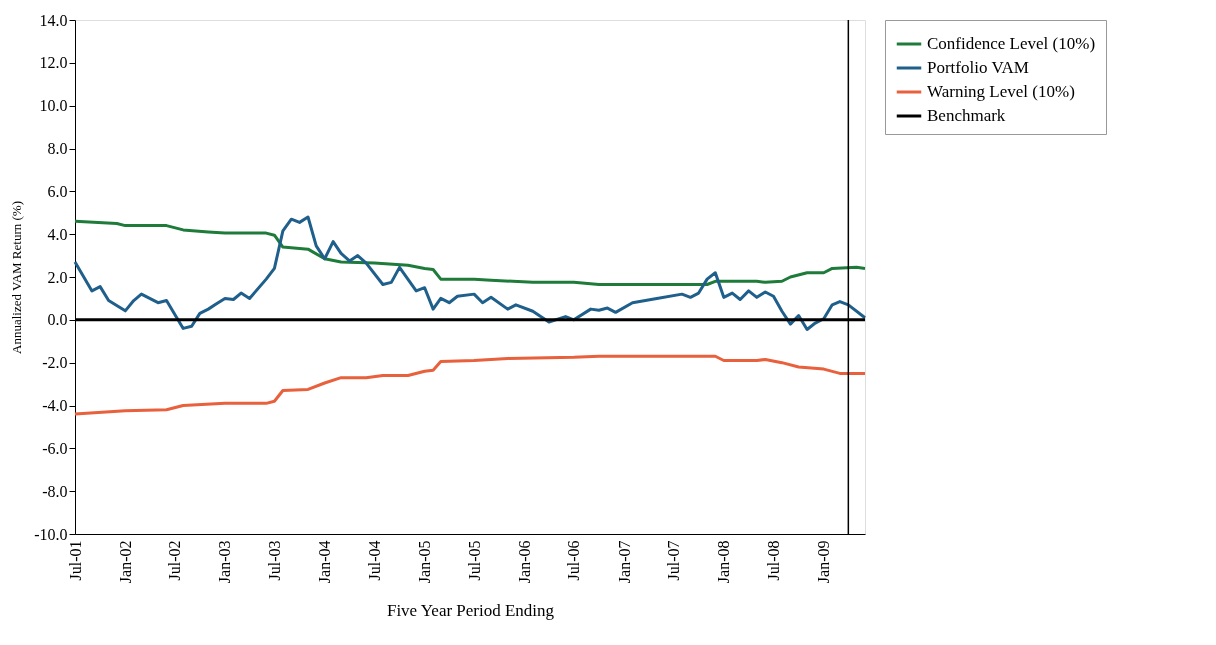 This screenshot has width=1216, height=645. Describe the element at coordinates (274, 560) in the screenshot. I see `x-tick-label: Jul-03` at that location.